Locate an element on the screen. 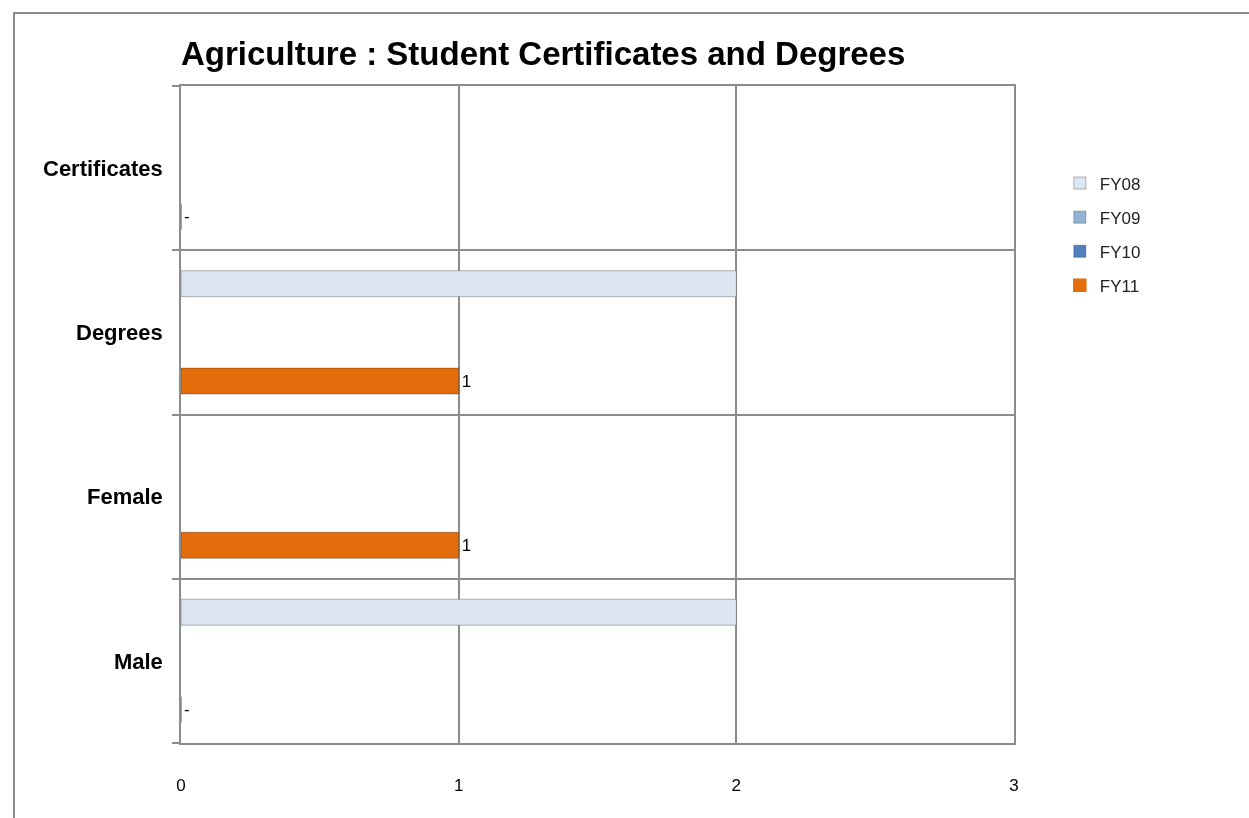 The width and height of the screenshot is (1249, 818). x-tick-label: 1 is located at coordinates (458, 786).